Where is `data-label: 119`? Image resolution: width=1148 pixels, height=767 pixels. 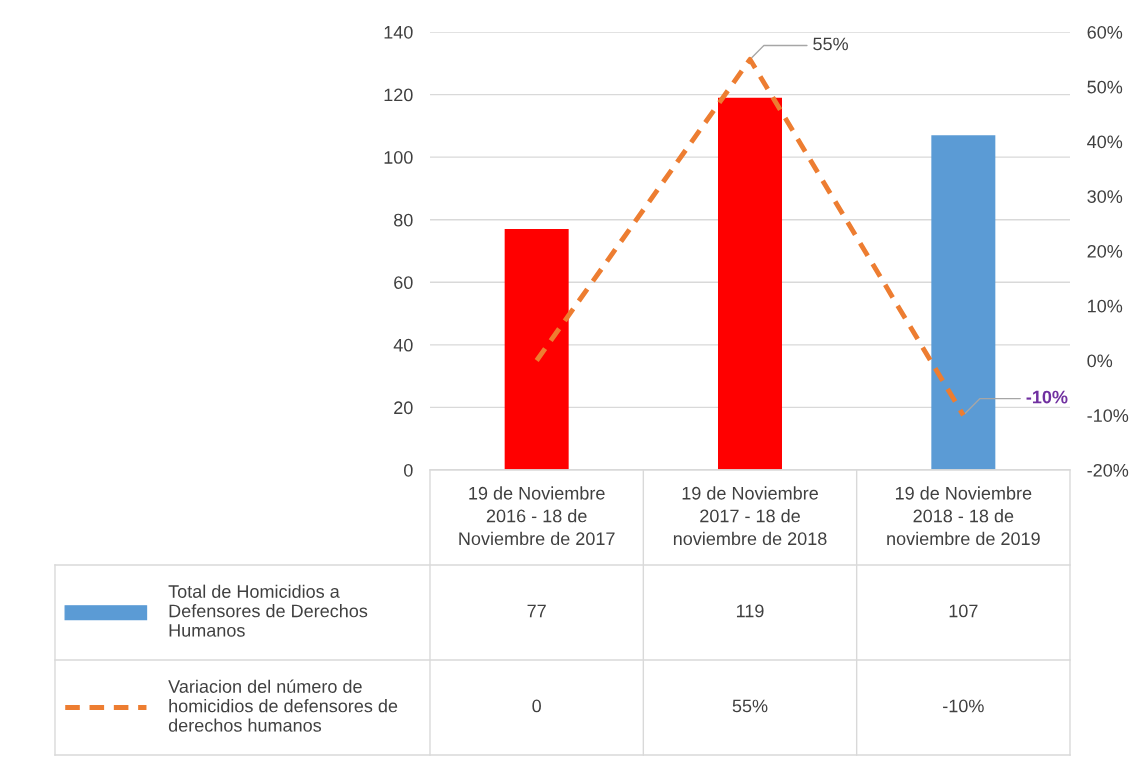
data-label: 119 is located at coordinates (750, 611).